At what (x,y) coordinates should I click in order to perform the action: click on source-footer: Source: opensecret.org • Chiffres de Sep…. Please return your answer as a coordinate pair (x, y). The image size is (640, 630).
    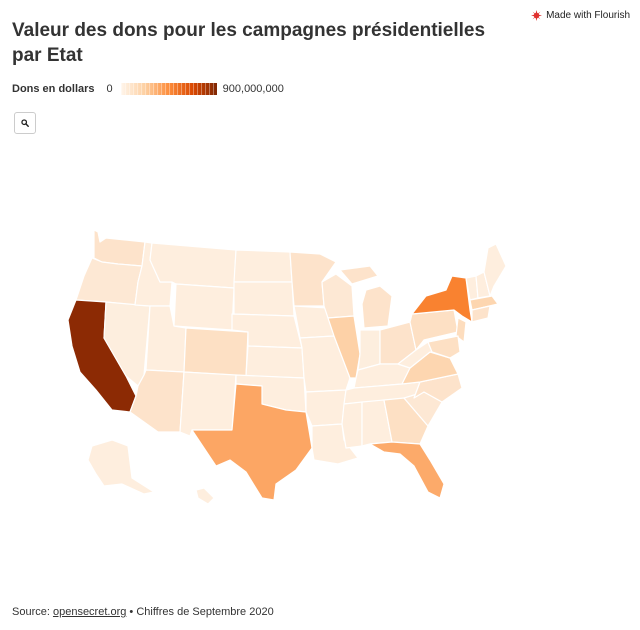
    Looking at the image, I should click on (143, 612).